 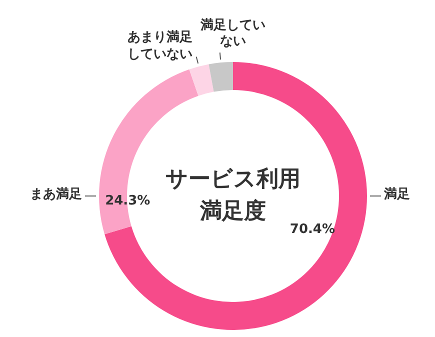 I want to click on slice-label: あまり満足していない, so click(x=159, y=46).